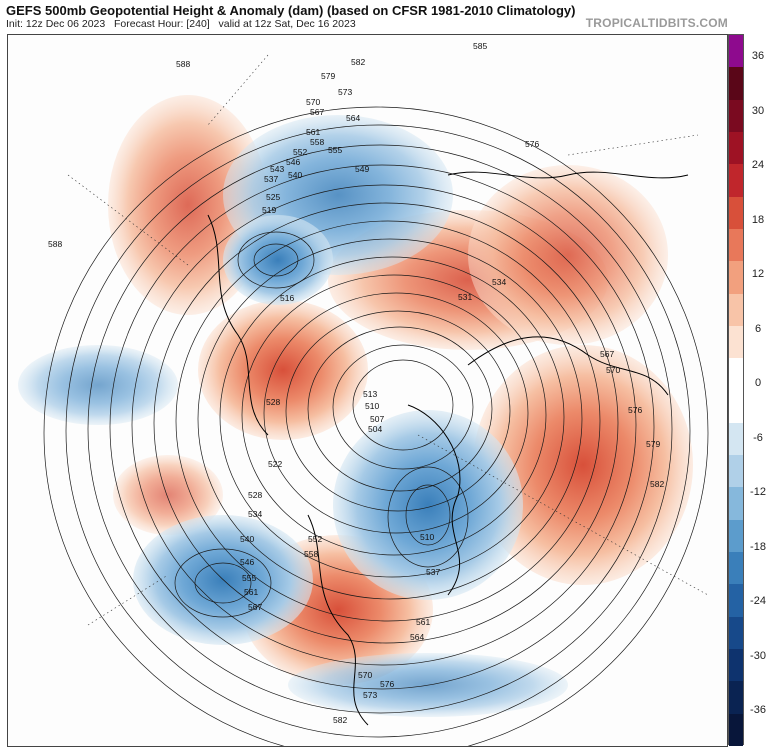 Image resolution: width=768 pixels, height=750 pixels. I want to click on contour-label: 504, so click(375, 429).